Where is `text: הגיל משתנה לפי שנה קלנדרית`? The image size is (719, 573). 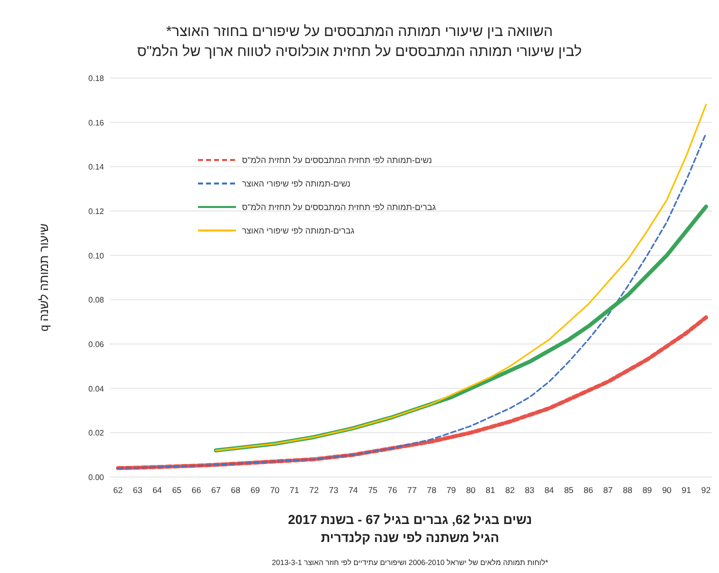
text: הגיל משתנה לפי שנה קלנדרית is located at coordinates (410, 537).